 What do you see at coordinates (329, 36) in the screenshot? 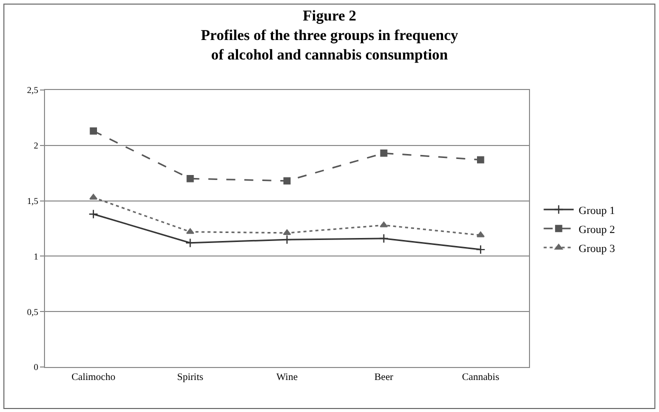
I see `chart-title: Figure 2 Profiles of the three groups in frequency of alcohol and cannabis consumption` at bounding box center [329, 36].